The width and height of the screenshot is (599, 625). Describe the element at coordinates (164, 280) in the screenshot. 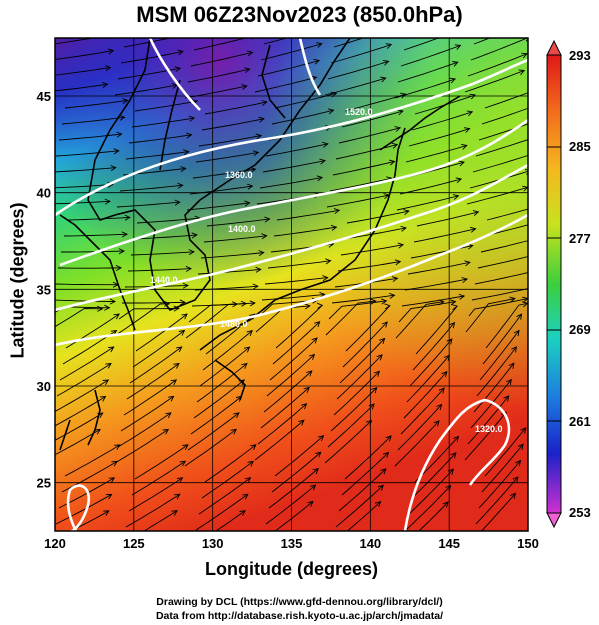

I see `contour-label: 1440.0` at that location.